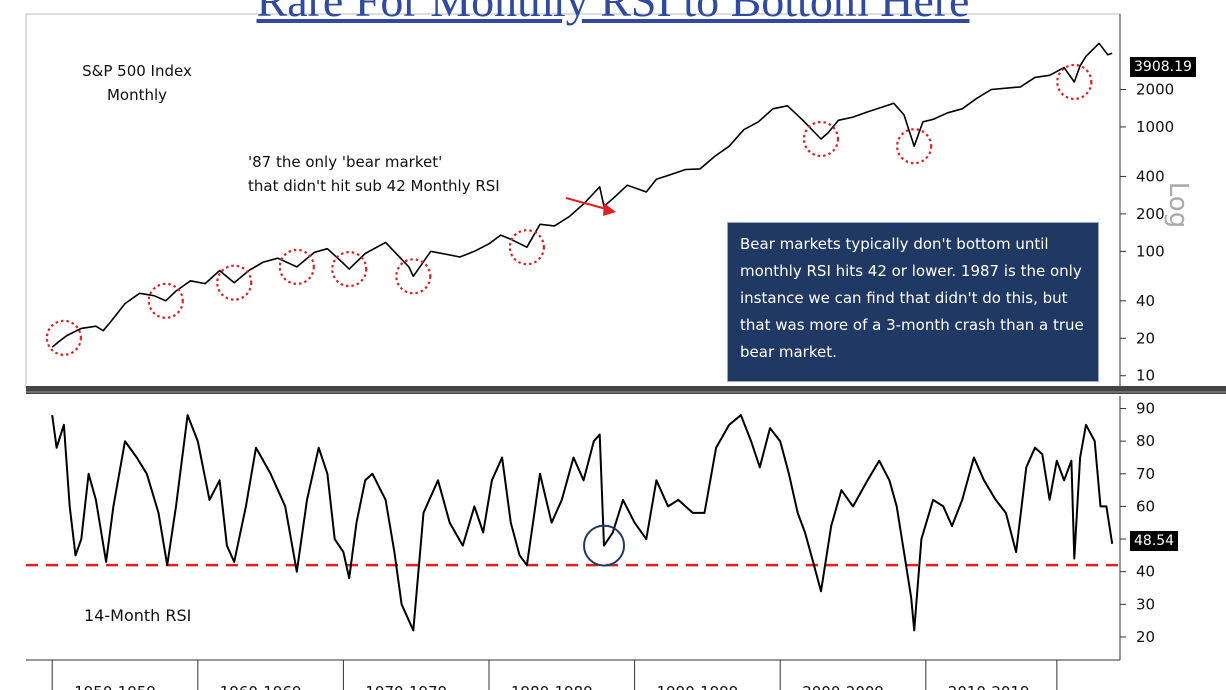 The height and width of the screenshot is (690, 1226). I want to click on rsi-y-tick-label: 60, so click(1145, 506).